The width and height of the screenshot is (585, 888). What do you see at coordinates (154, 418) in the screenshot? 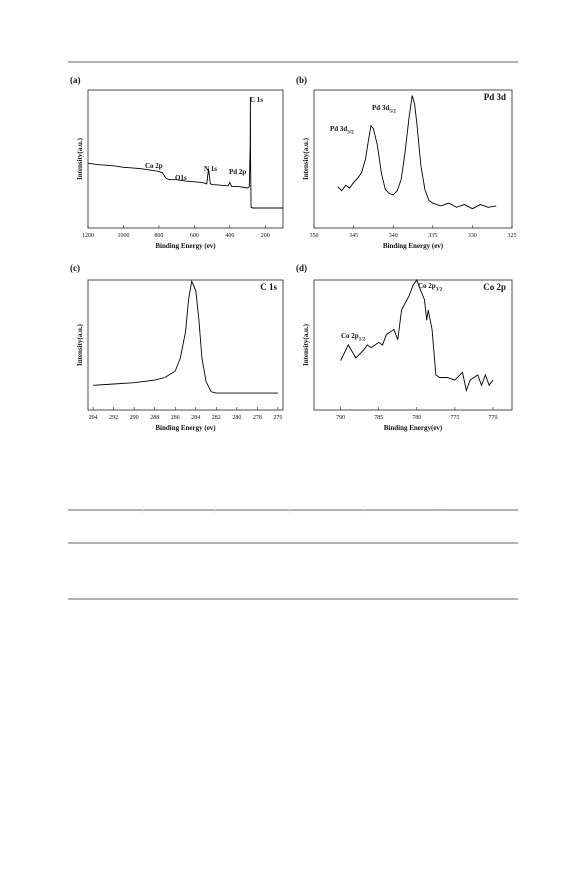
I see `x-tick-label: 288` at bounding box center [154, 418].